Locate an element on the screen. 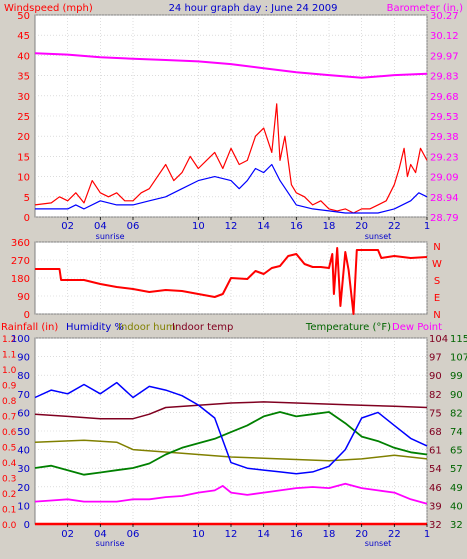 Image resolution: width=467 pixels, height=559 pixels. panel-1-x-tick-label: 06 is located at coordinates (133, 226).